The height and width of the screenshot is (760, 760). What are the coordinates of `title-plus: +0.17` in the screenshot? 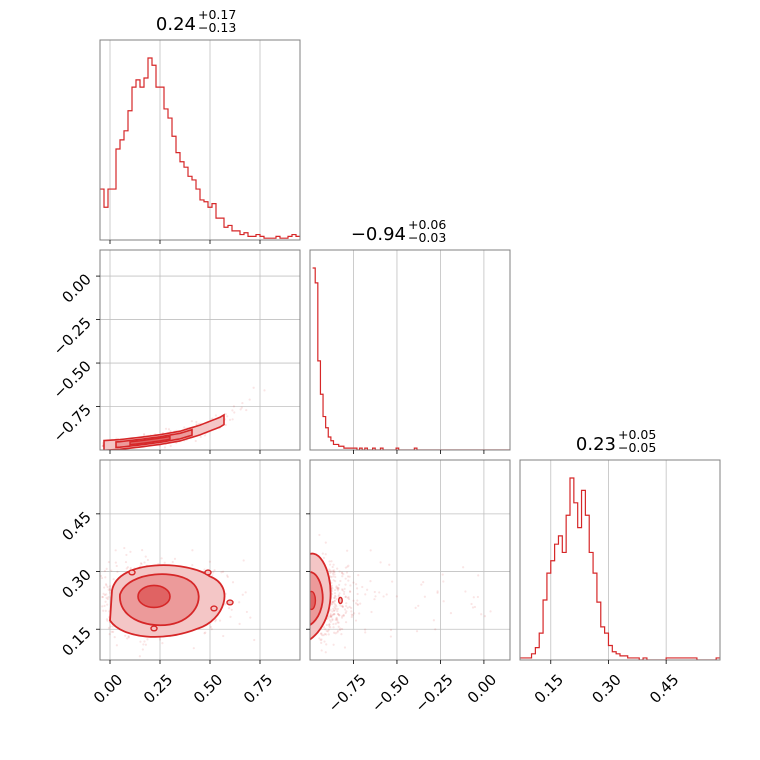 It's located at (217, 14).